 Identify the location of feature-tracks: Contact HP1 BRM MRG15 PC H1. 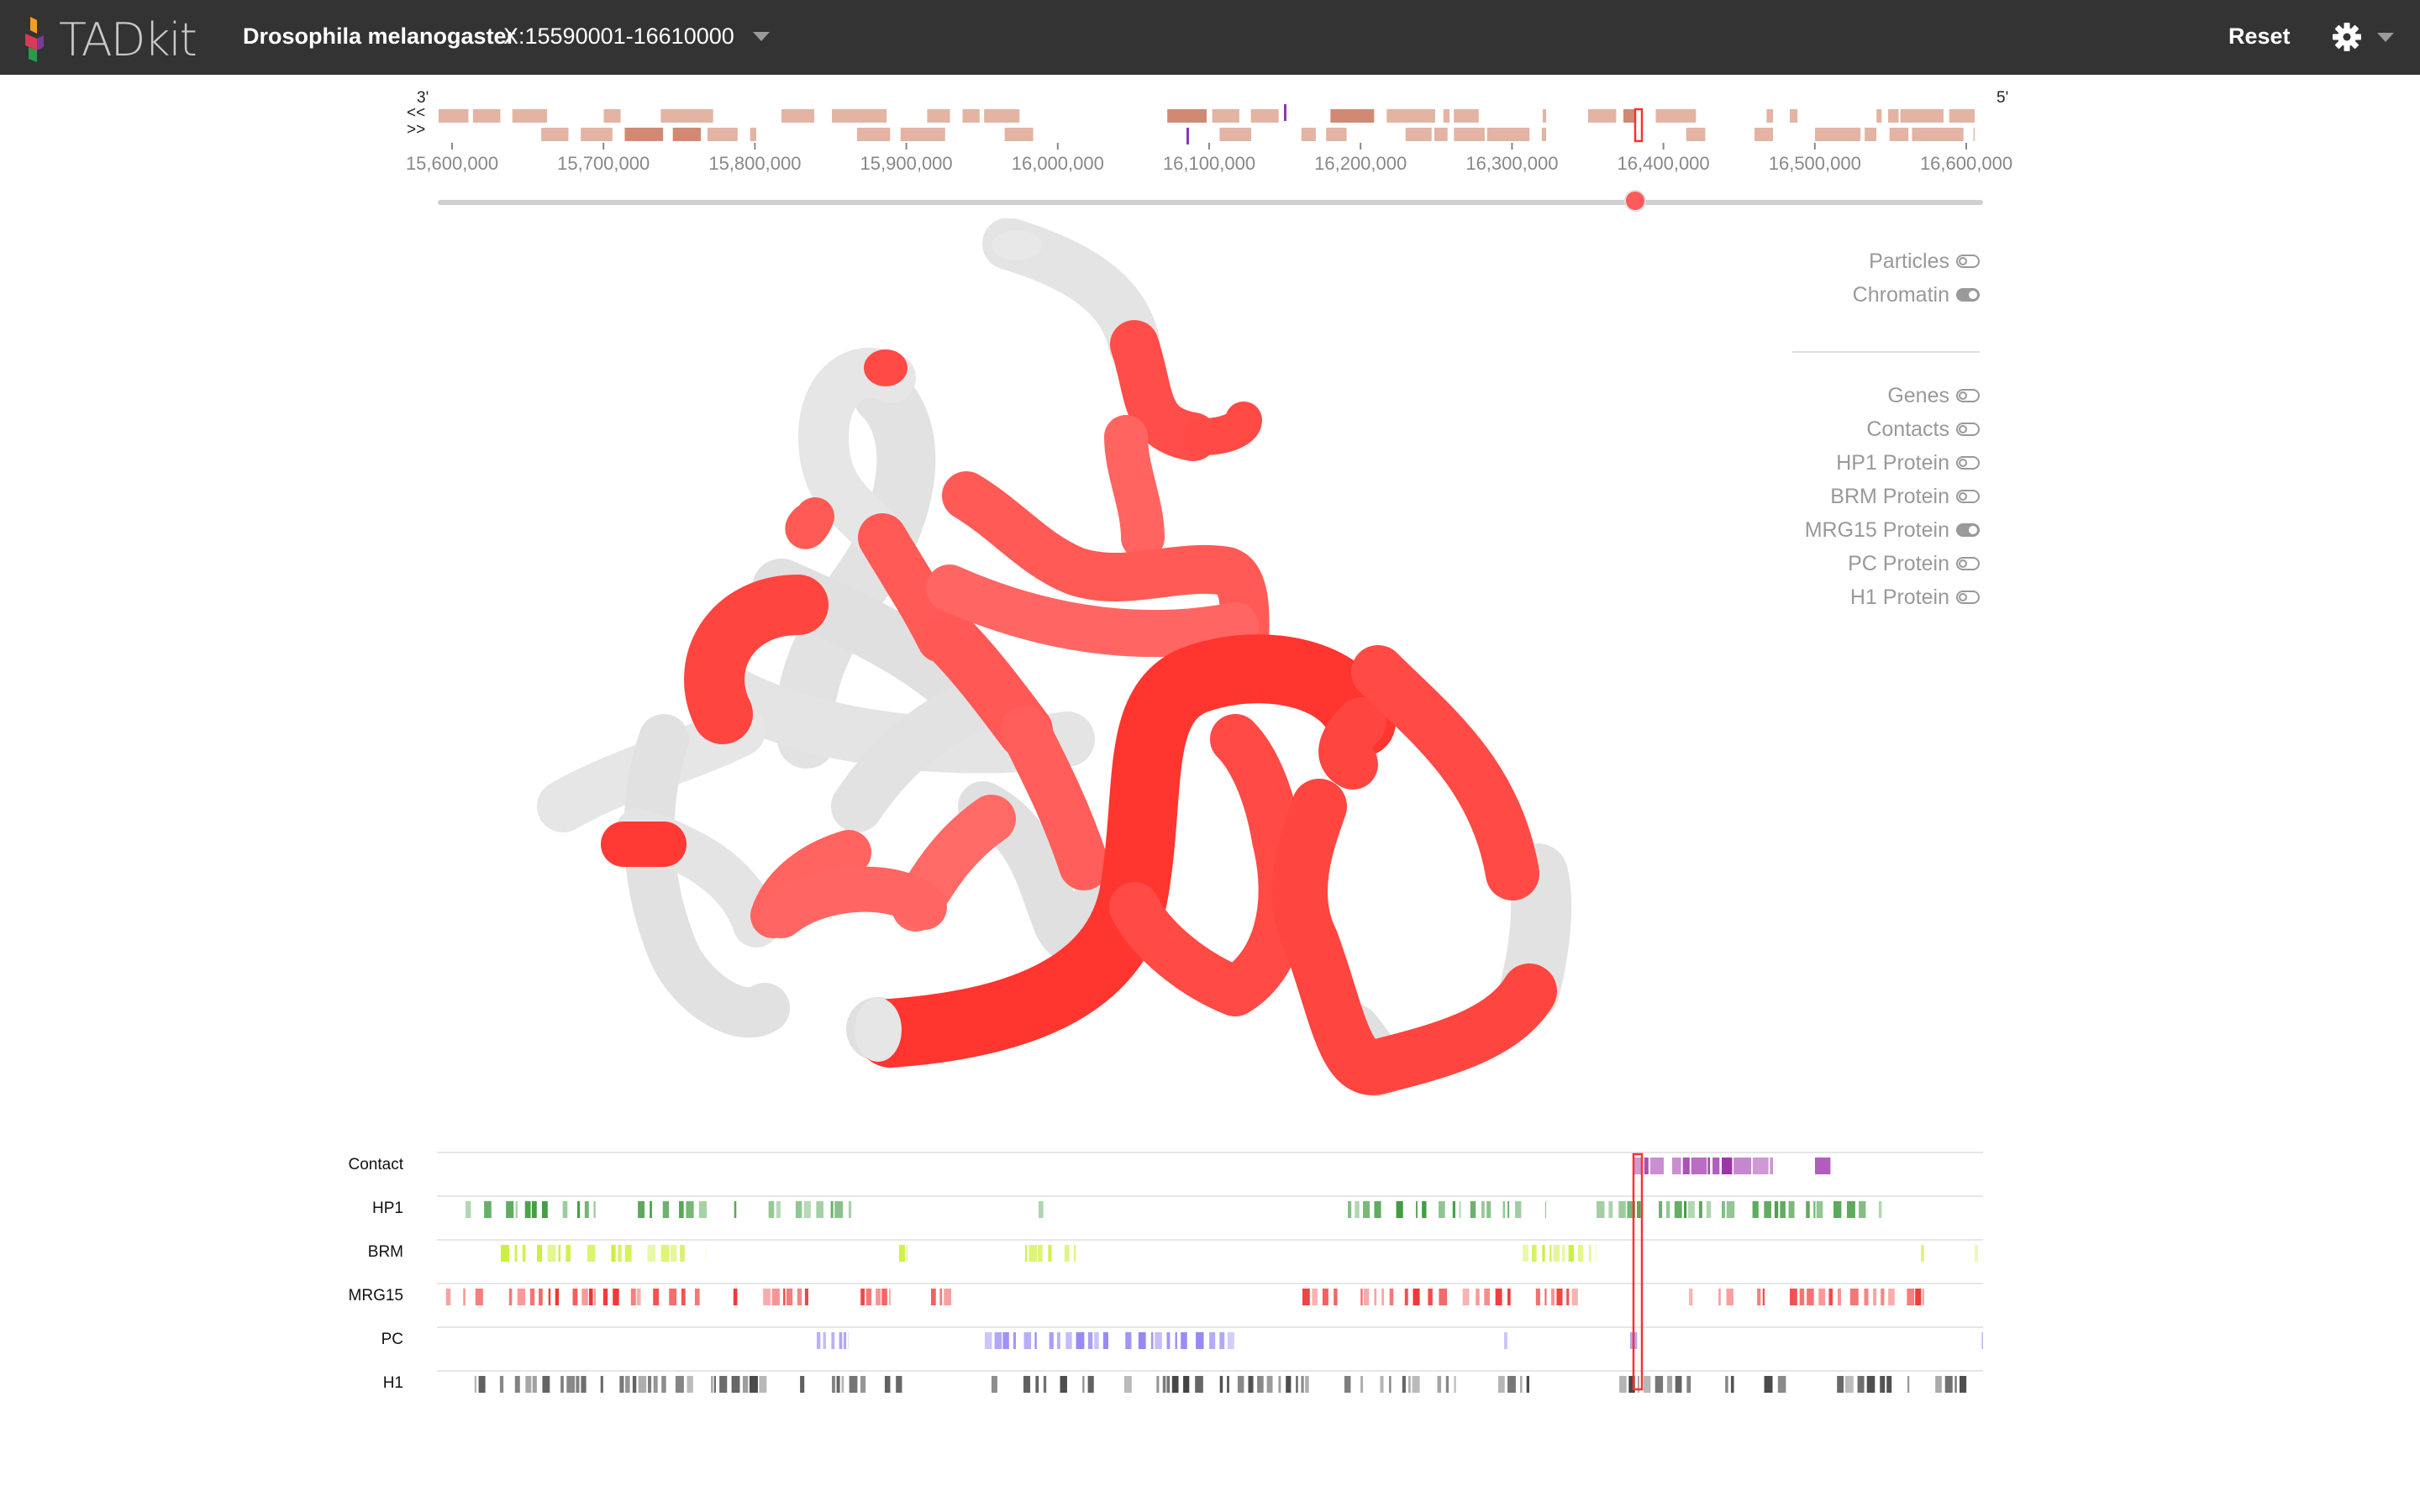
(1170, 1277).